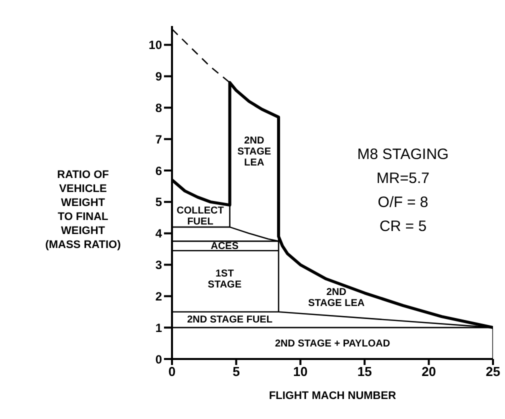 The width and height of the screenshot is (505, 419). Describe the element at coordinates (229, 320) in the screenshot. I see `annotation: 2ND STAGE FUEL` at that location.